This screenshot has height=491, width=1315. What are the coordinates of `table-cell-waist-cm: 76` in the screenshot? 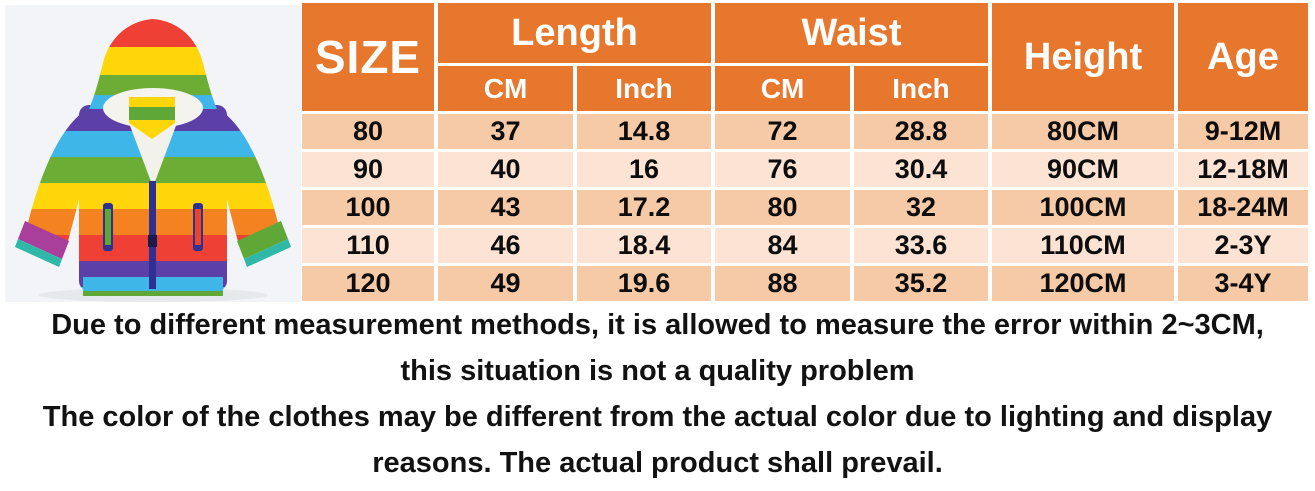 It's located at (782, 169).